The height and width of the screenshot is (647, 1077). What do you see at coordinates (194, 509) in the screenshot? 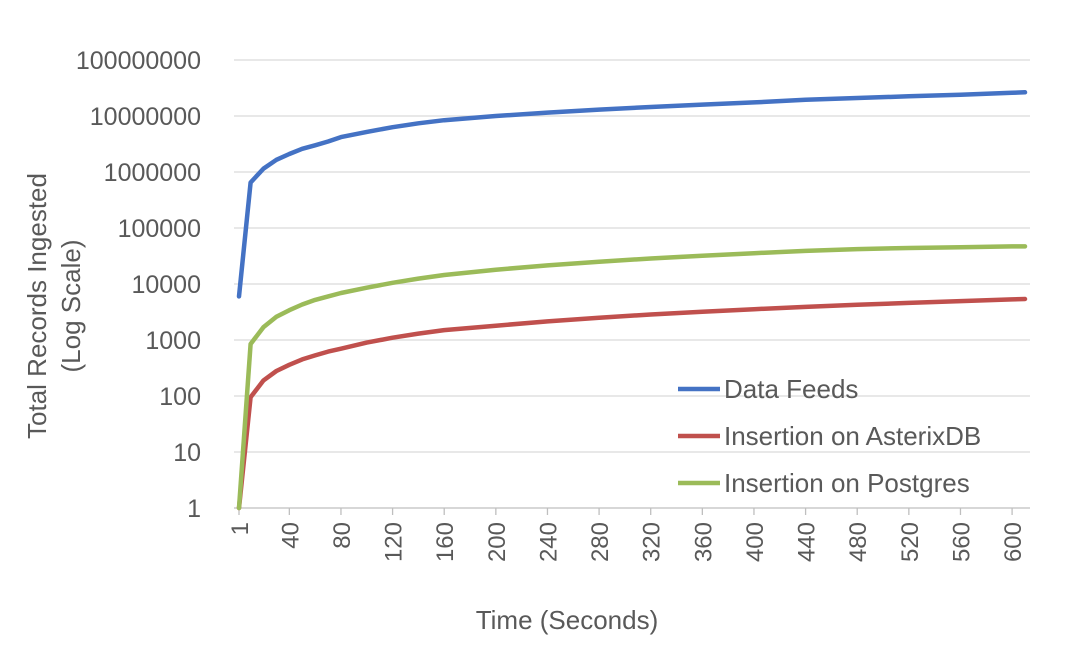
I see `y-tick-label: 1` at bounding box center [194, 509].